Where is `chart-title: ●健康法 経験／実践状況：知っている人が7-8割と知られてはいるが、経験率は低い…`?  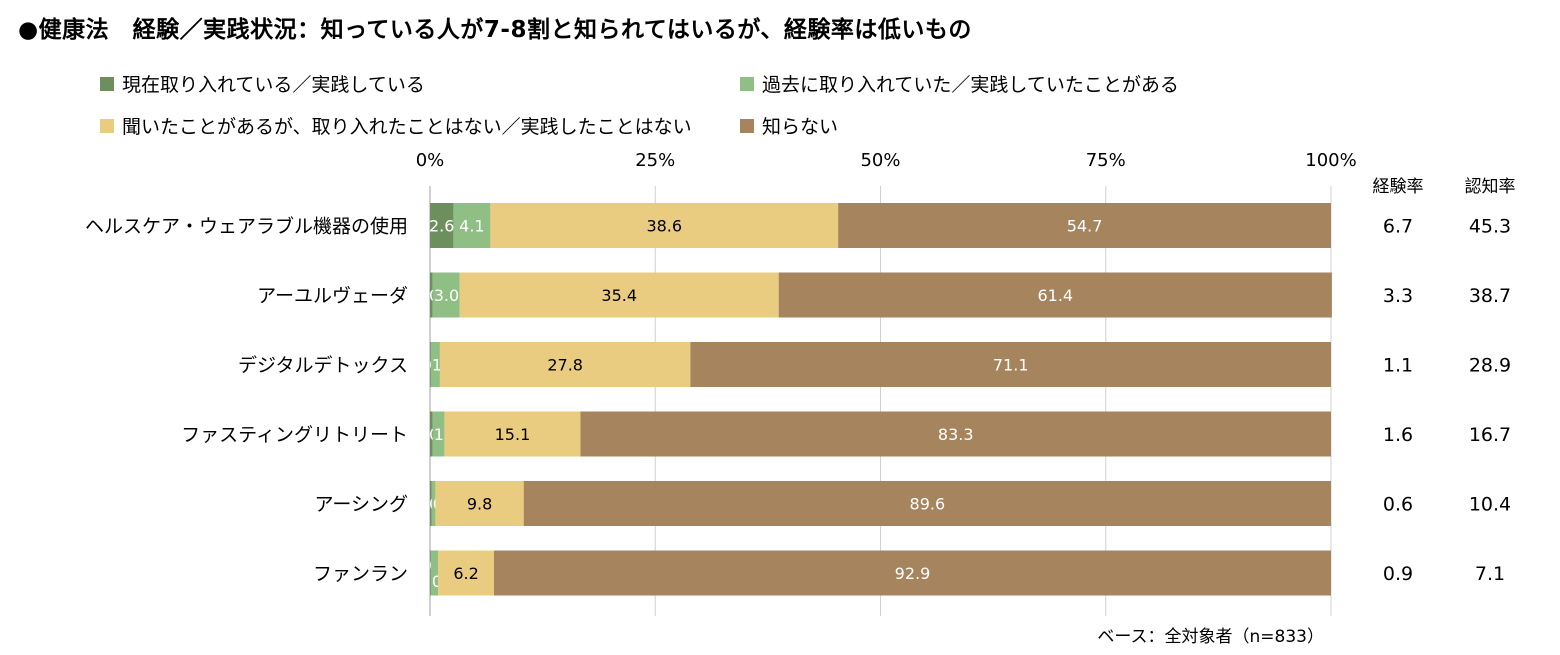
chart-title: ●健康法 経験／実践状況：知っている人が7-8割と知られてはいるが、経験率は低い… is located at coordinates (495, 30).